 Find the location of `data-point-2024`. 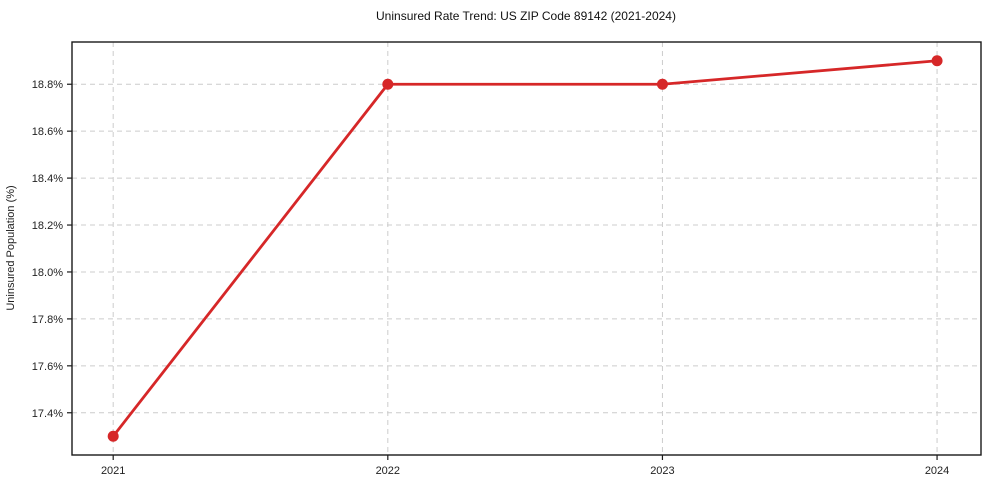

data-point-2024 is located at coordinates (937, 61).